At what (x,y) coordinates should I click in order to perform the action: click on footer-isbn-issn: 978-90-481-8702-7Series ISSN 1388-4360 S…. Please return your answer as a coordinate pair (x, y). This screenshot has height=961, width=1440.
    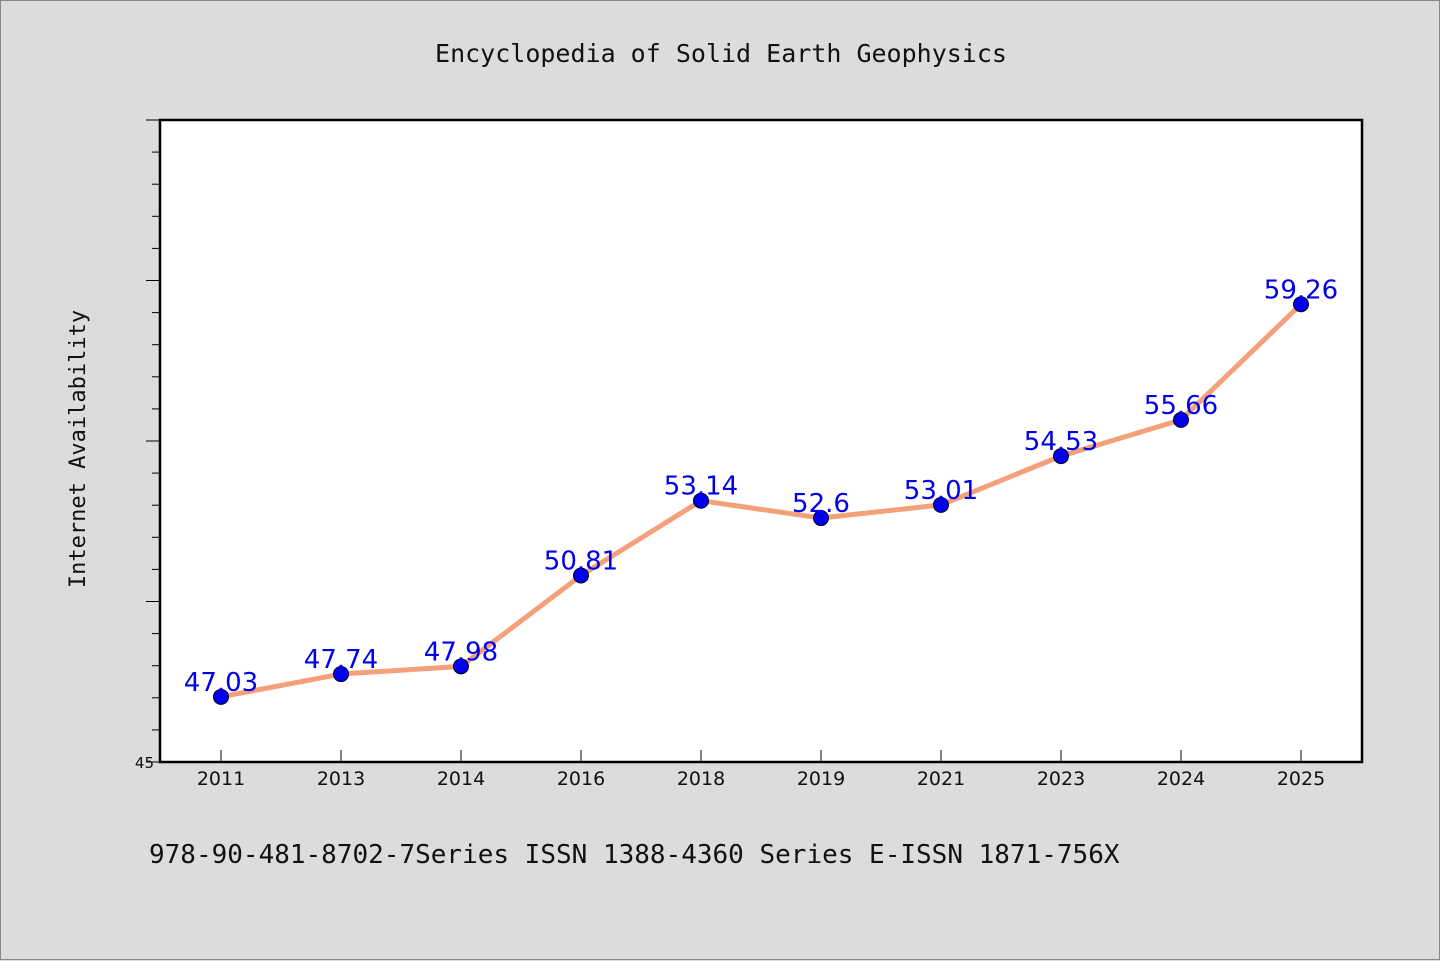
    Looking at the image, I should click on (634, 855).